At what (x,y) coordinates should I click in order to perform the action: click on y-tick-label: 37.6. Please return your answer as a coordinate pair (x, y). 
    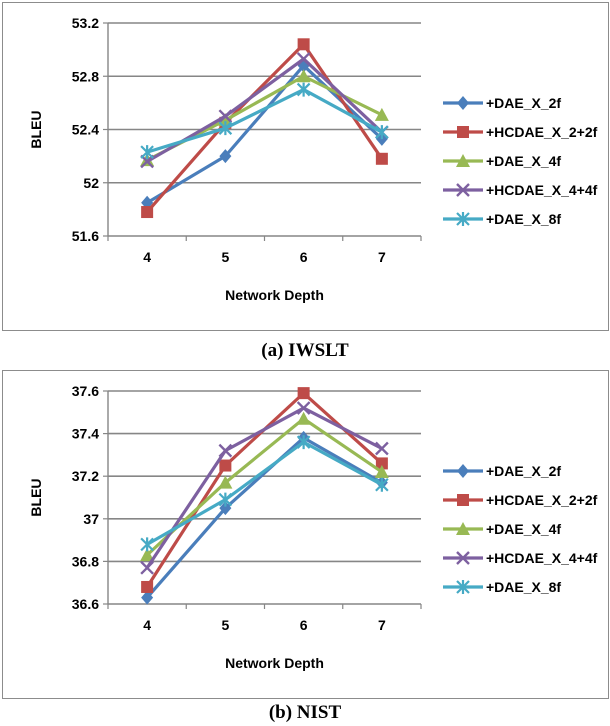
    Looking at the image, I should click on (85, 391).